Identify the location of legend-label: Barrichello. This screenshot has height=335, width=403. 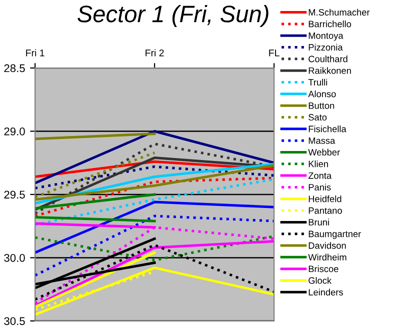
(330, 24).